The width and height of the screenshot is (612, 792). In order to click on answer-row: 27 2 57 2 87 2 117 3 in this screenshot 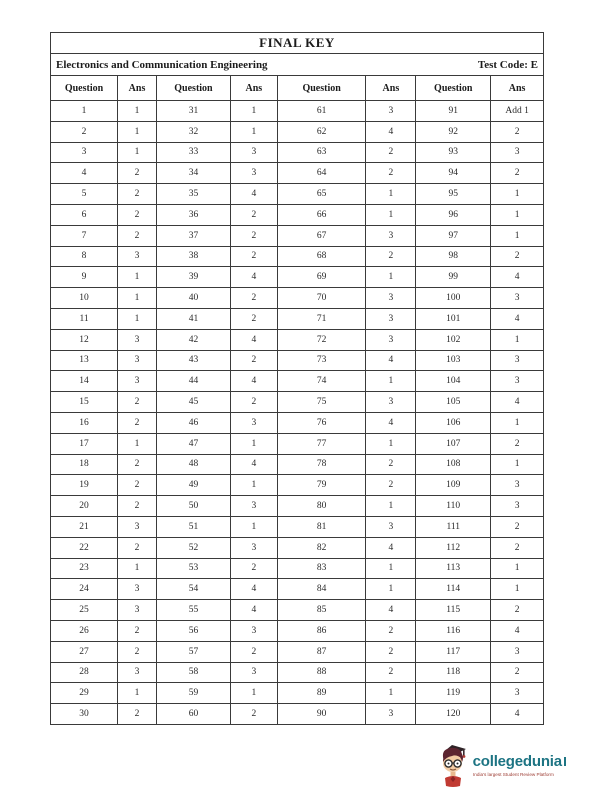, I will do `click(296, 651)`.